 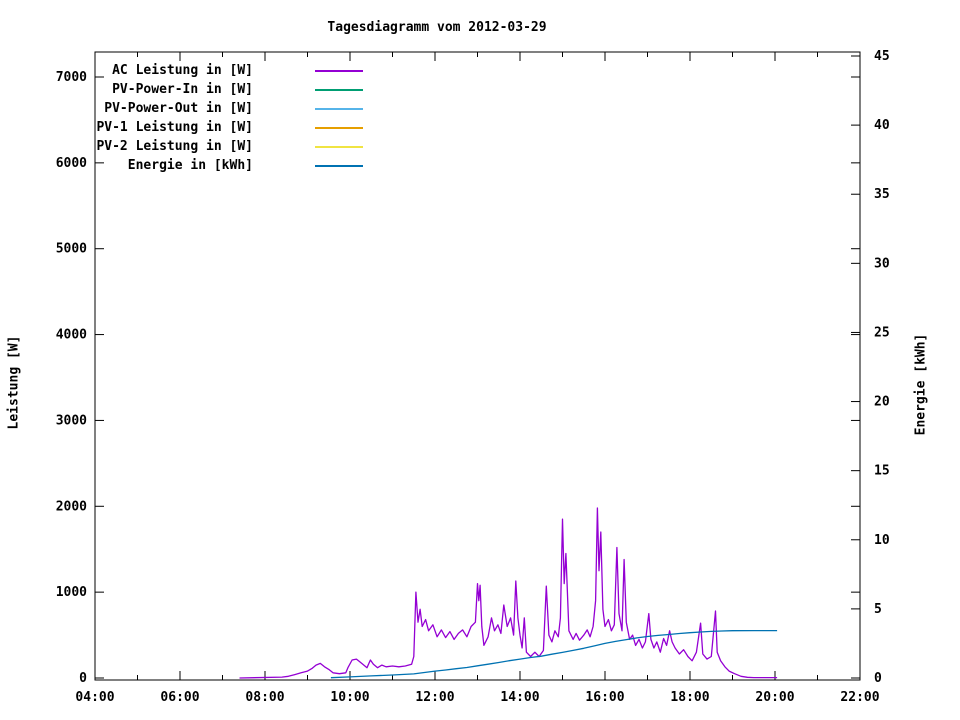 I want to click on y-right-tick-label: 45, so click(x=882, y=56).